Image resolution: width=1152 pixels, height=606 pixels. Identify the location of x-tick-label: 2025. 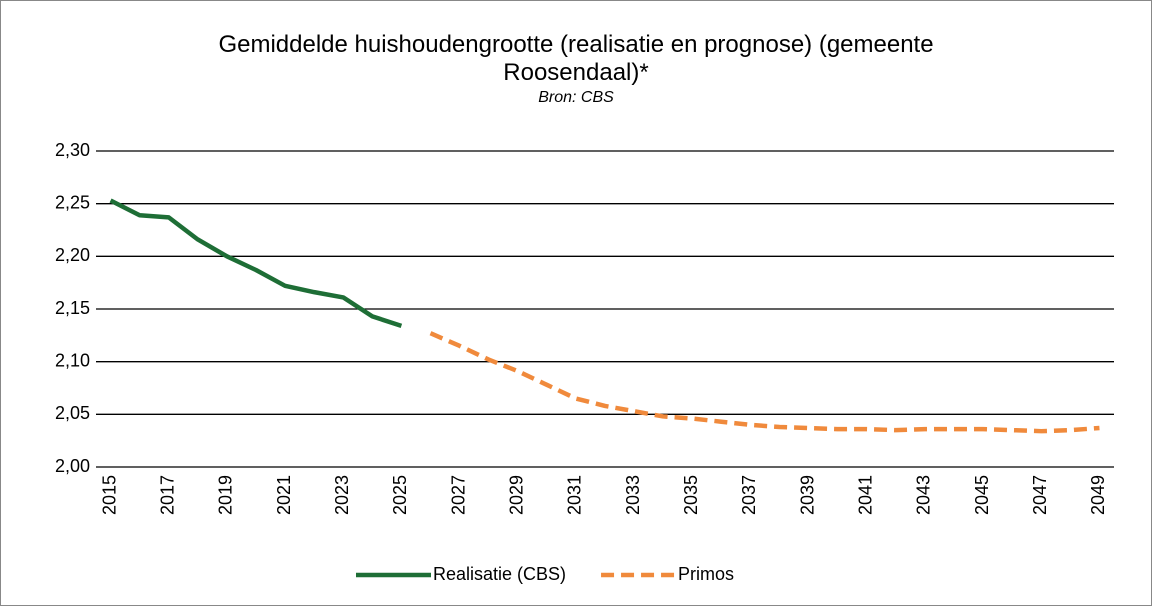
(400, 495).